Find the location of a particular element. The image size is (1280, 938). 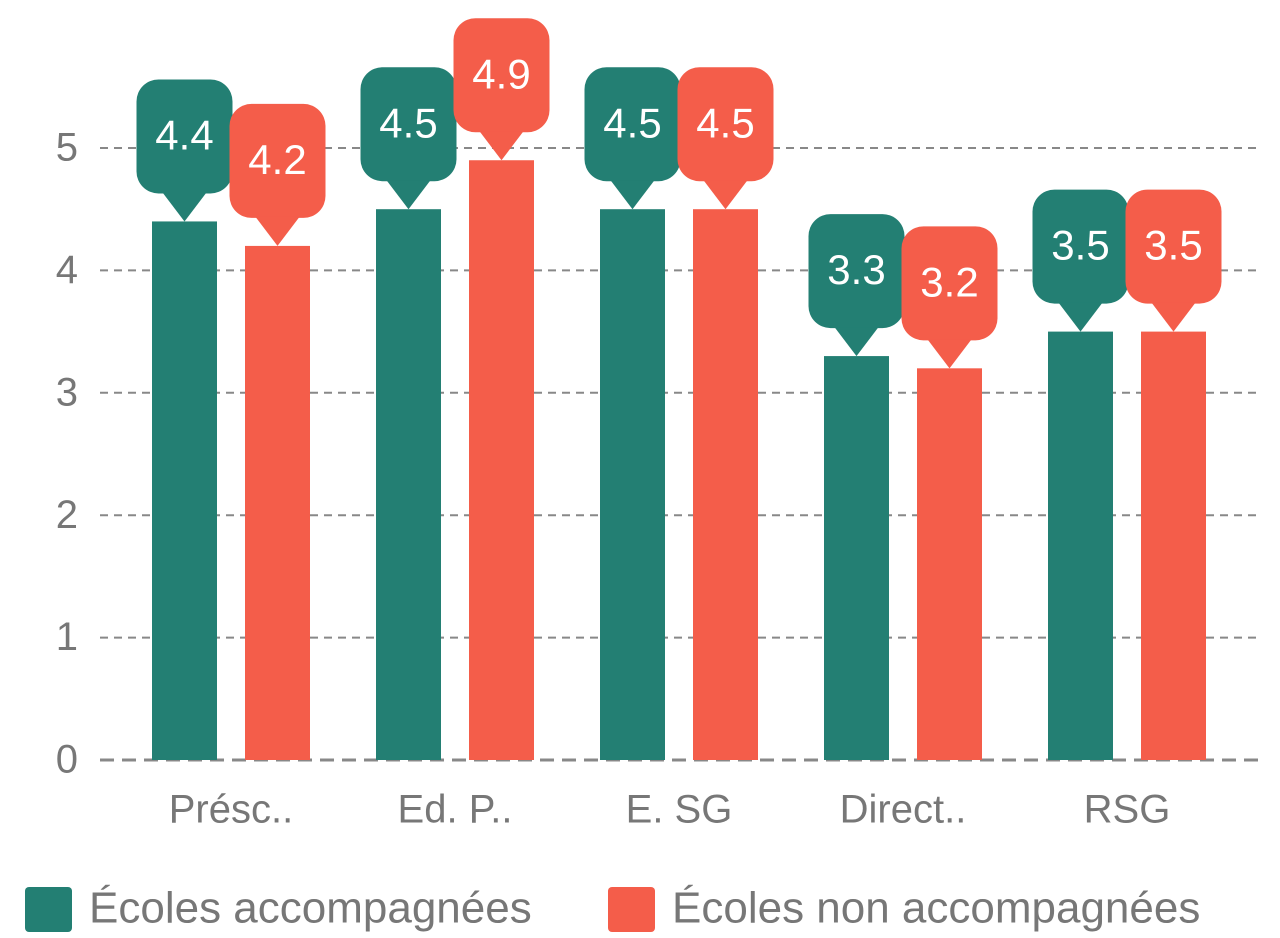

x-tick-label: E. SG is located at coordinates (679, 810).